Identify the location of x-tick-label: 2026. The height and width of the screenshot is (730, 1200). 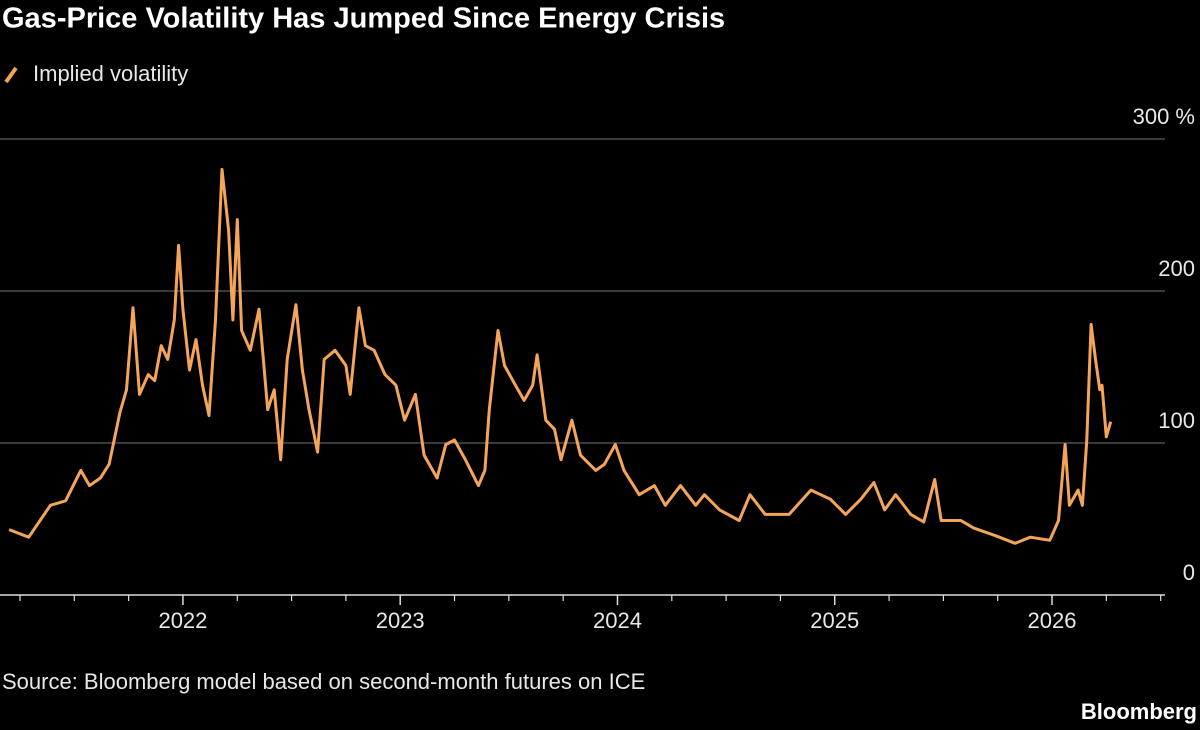
(1052, 620).